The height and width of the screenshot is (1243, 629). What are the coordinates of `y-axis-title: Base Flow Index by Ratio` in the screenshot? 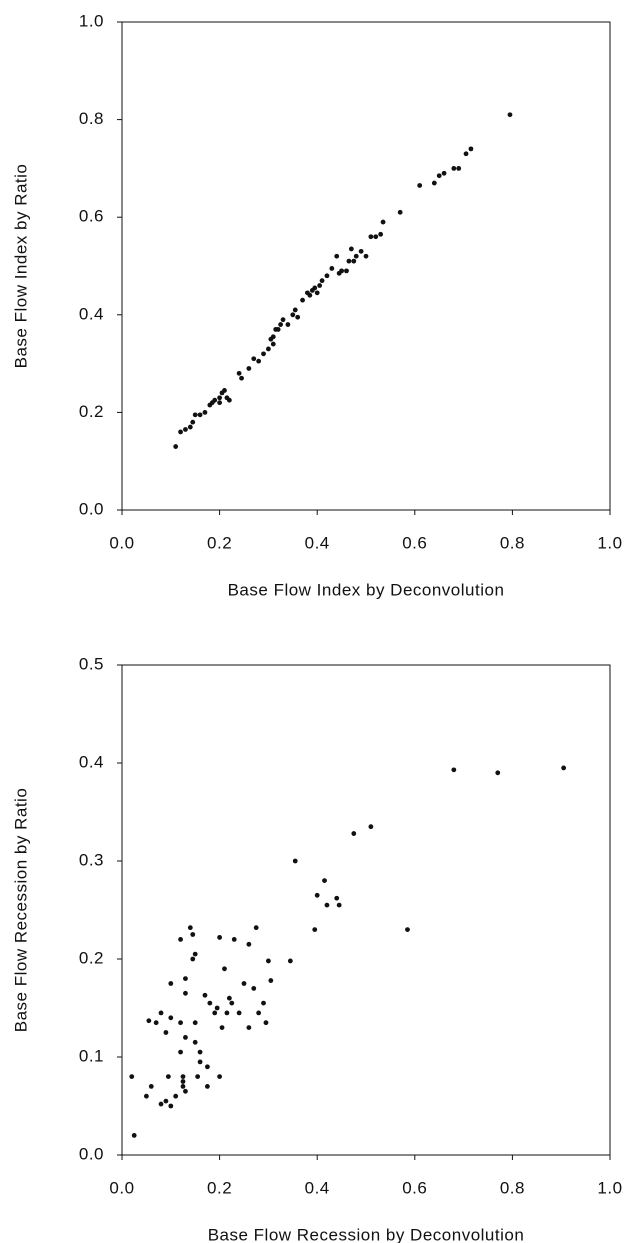 It's located at (20, 266).